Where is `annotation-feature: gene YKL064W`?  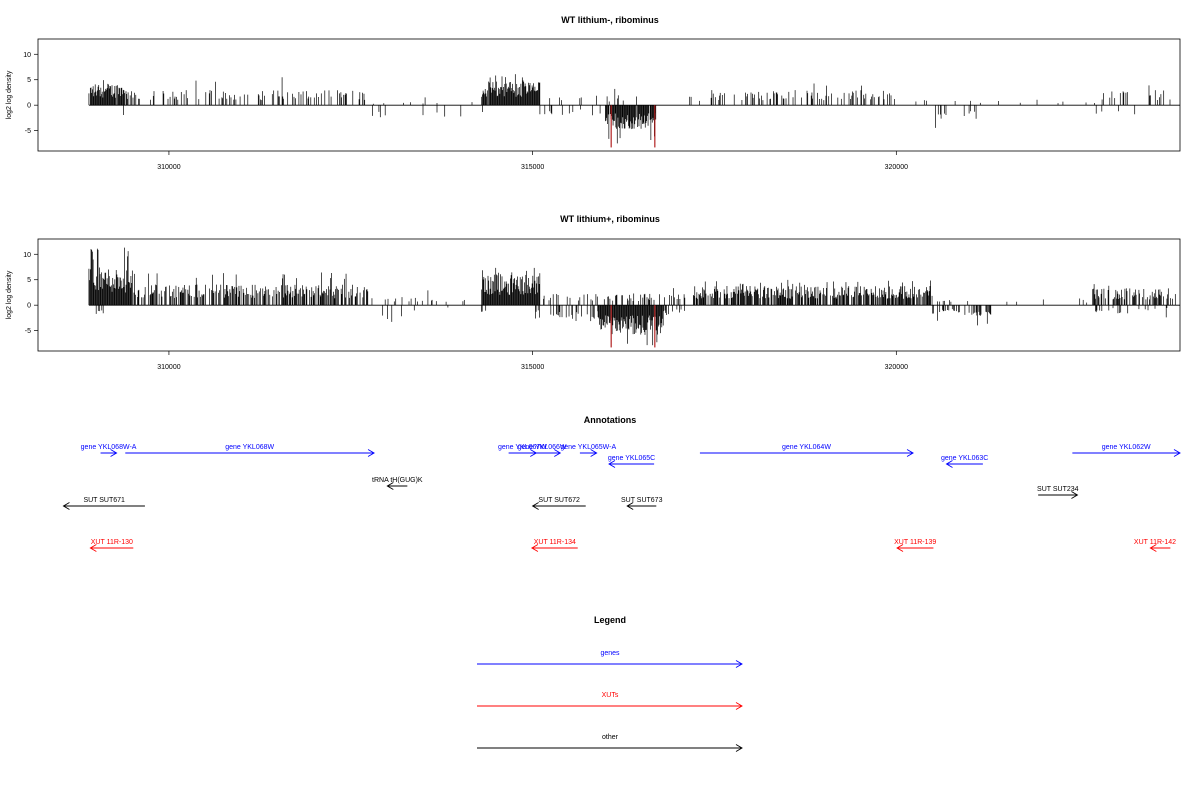 annotation-feature: gene YKL064W is located at coordinates (806, 450).